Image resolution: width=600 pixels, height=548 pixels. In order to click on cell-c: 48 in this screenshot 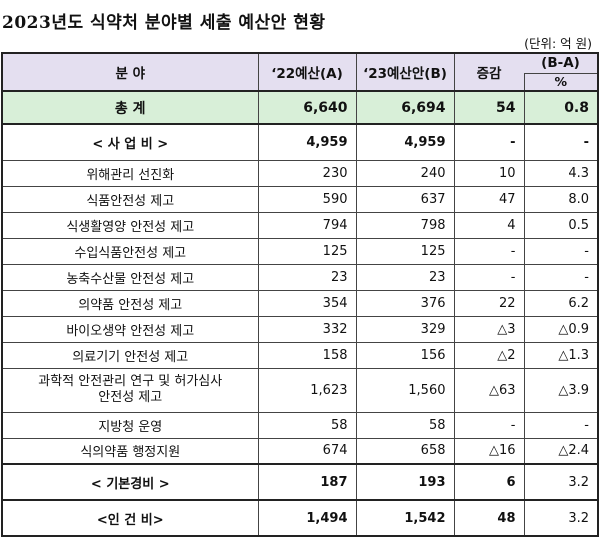, I will do `click(489, 518)`.